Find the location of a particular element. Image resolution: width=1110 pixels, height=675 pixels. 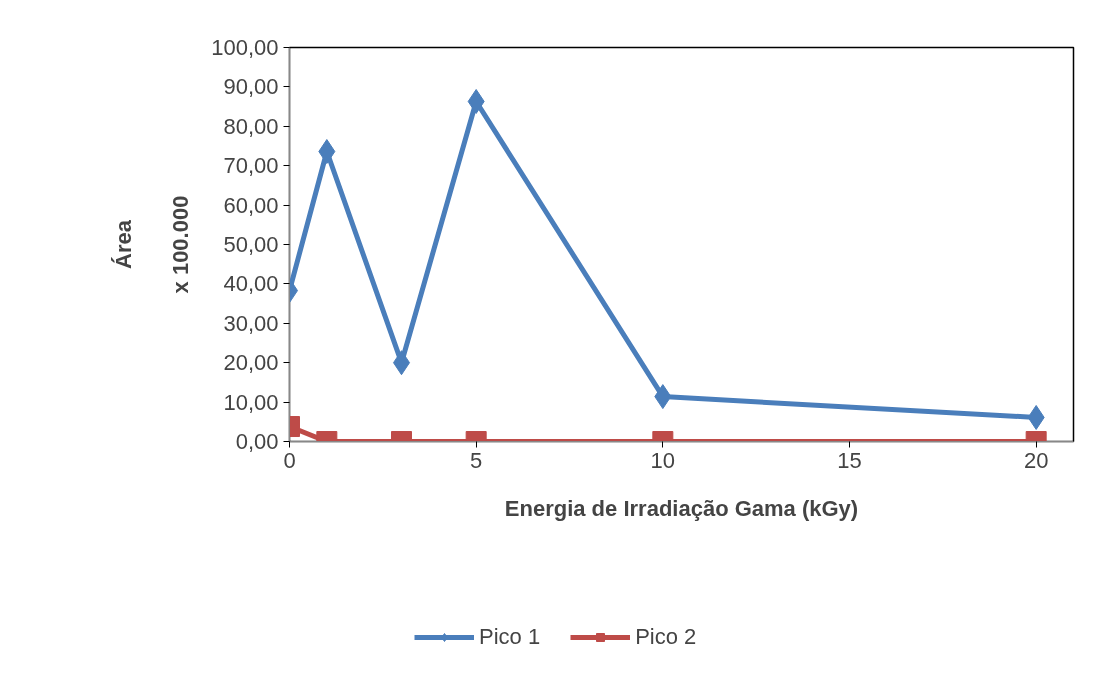

legend-label: Pico 2 is located at coordinates (666, 637).